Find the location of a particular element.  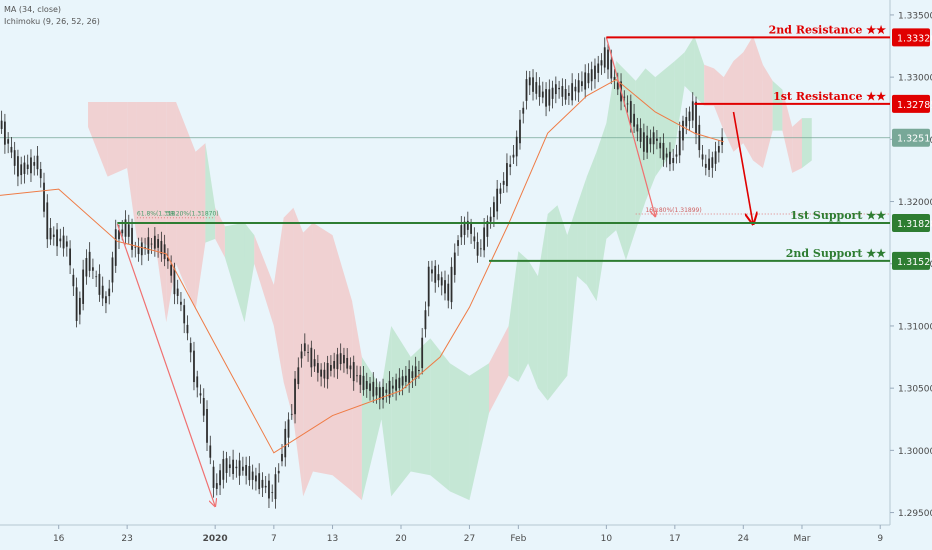

price-tag-label: 1.31523 is located at coordinates (914, 262).